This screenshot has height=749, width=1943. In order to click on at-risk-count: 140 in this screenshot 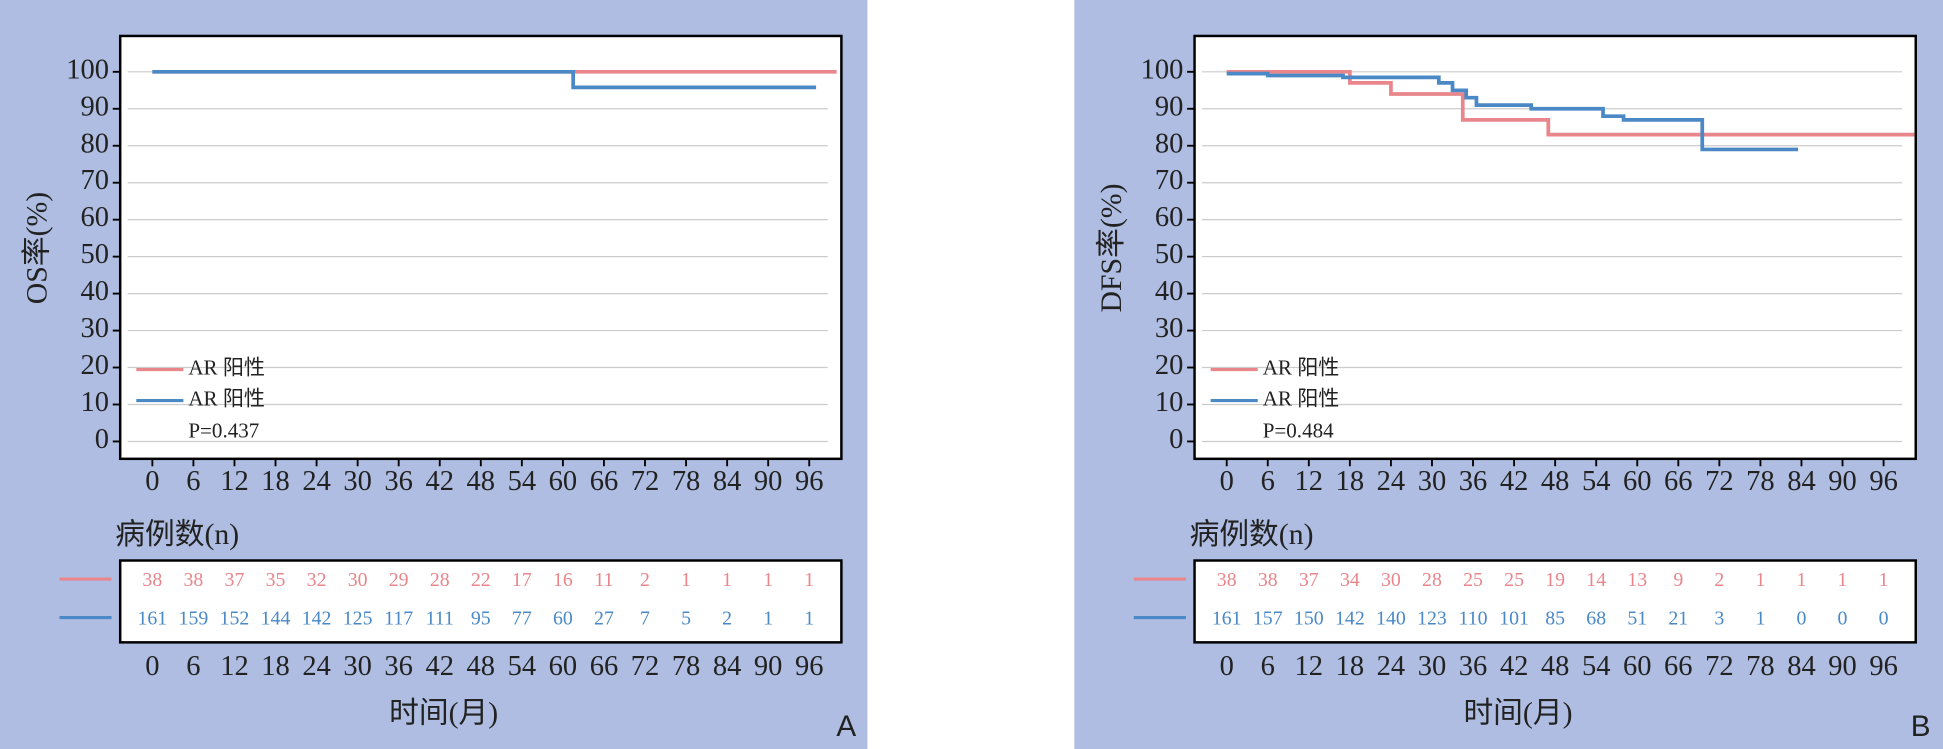, I will do `click(1391, 619)`.